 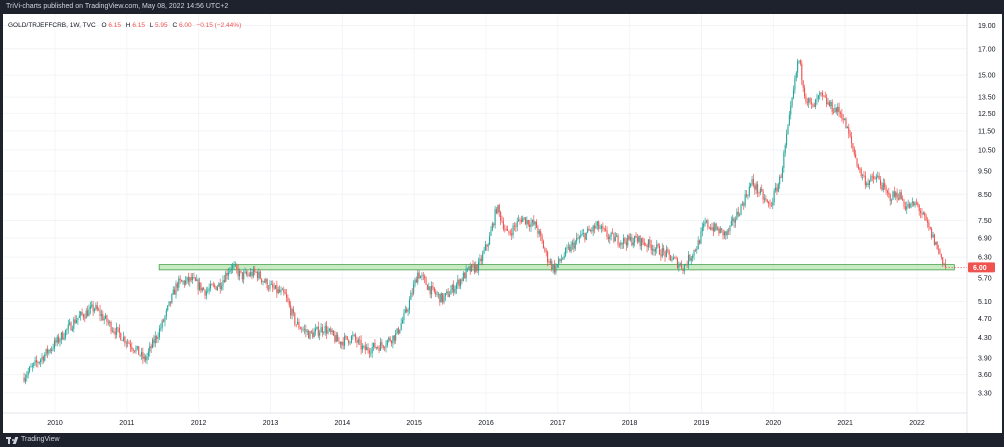 What do you see at coordinates (985, 195) in the screenshot?
I see `y-tick-label: 8.50` at bounding box center [985, 195].